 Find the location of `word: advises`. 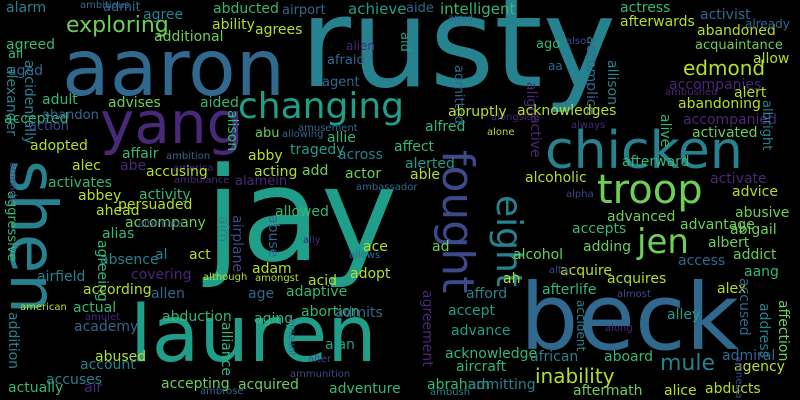

word: advises is located at coordinates (134, 103).